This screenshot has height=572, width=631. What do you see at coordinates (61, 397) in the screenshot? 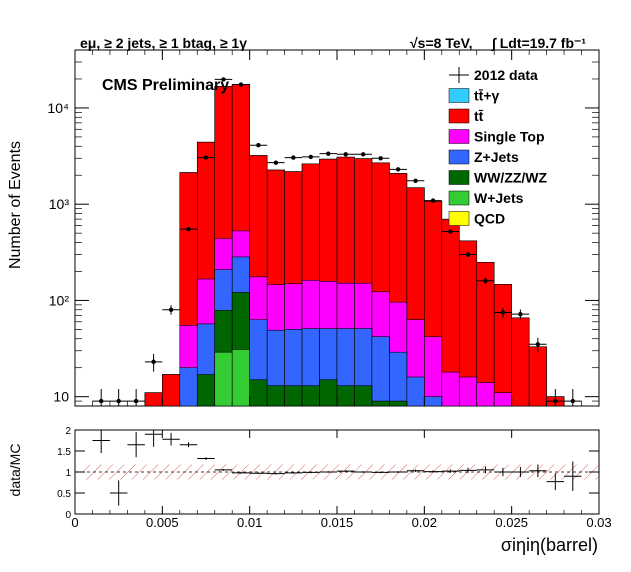
I see `main-y-tick-label-0: 10` at bounding box center [61, 397].